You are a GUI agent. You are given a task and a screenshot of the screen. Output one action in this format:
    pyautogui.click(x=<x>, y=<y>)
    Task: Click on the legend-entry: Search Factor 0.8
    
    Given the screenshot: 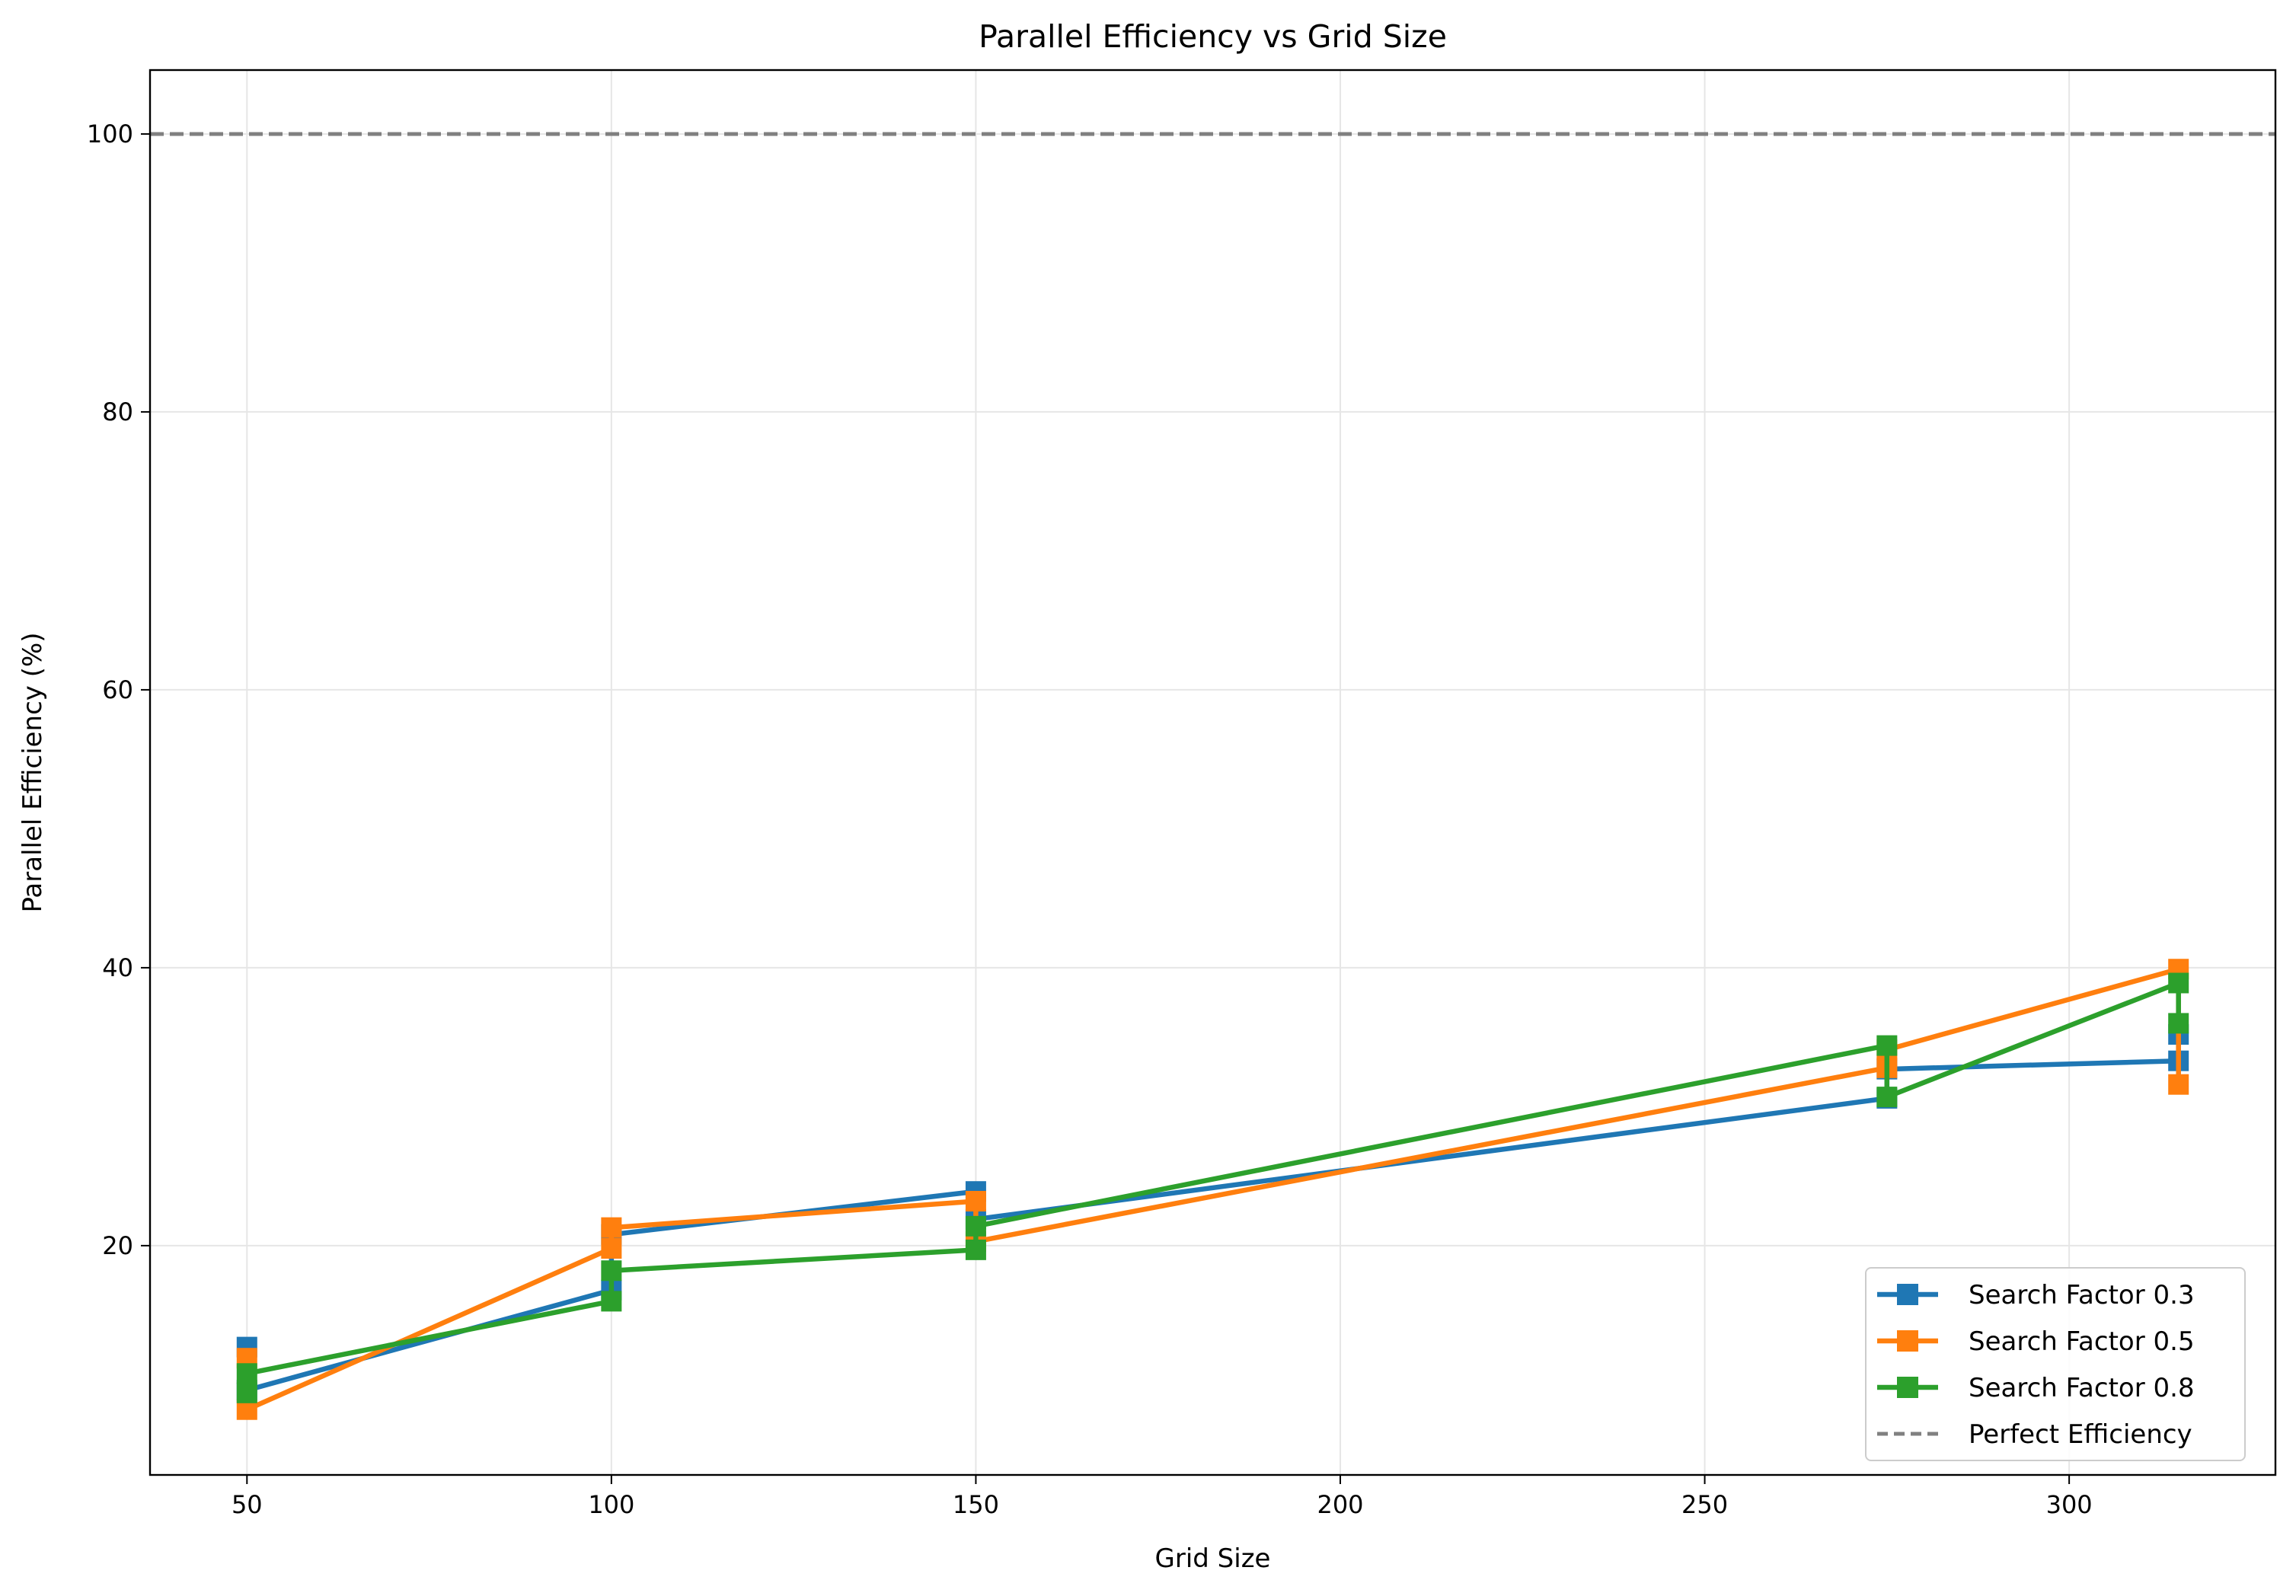 What is the action you would take?
    pyautogui.click(x=2036, y=1388)
    